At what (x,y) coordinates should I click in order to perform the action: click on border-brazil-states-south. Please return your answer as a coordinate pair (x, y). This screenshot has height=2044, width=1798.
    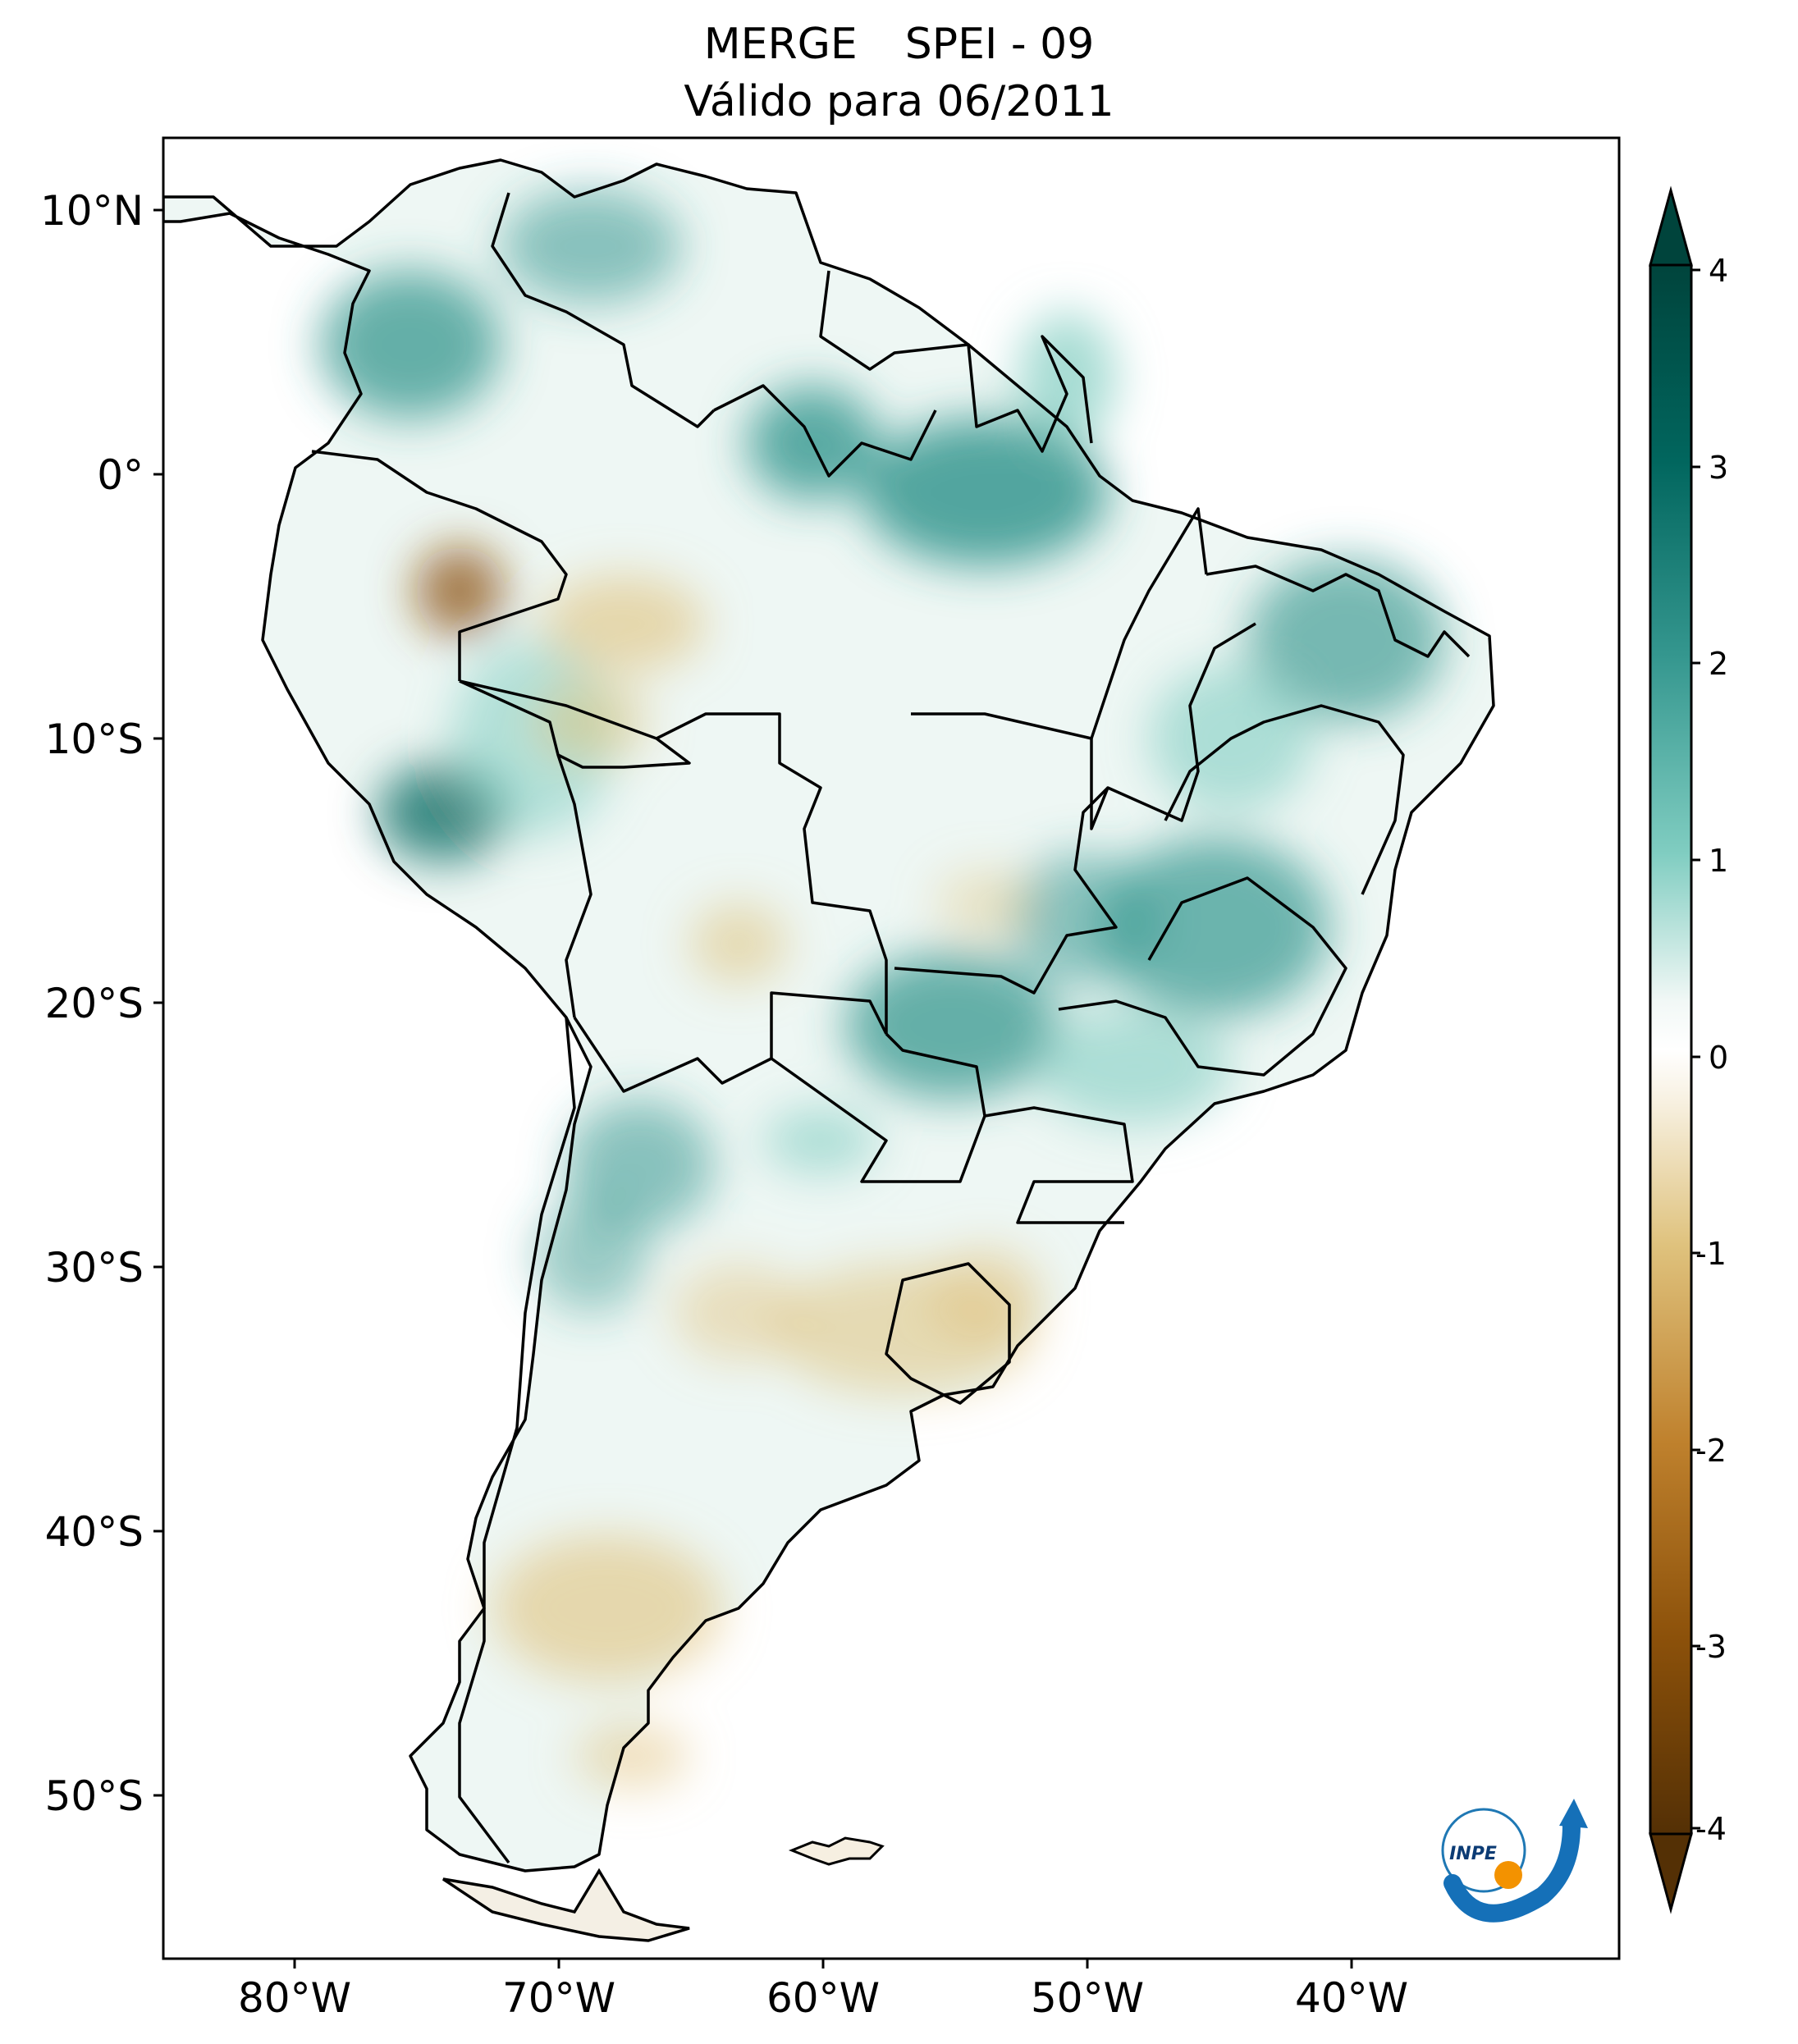
    Looking at the image, I should click on (1059, 1165).